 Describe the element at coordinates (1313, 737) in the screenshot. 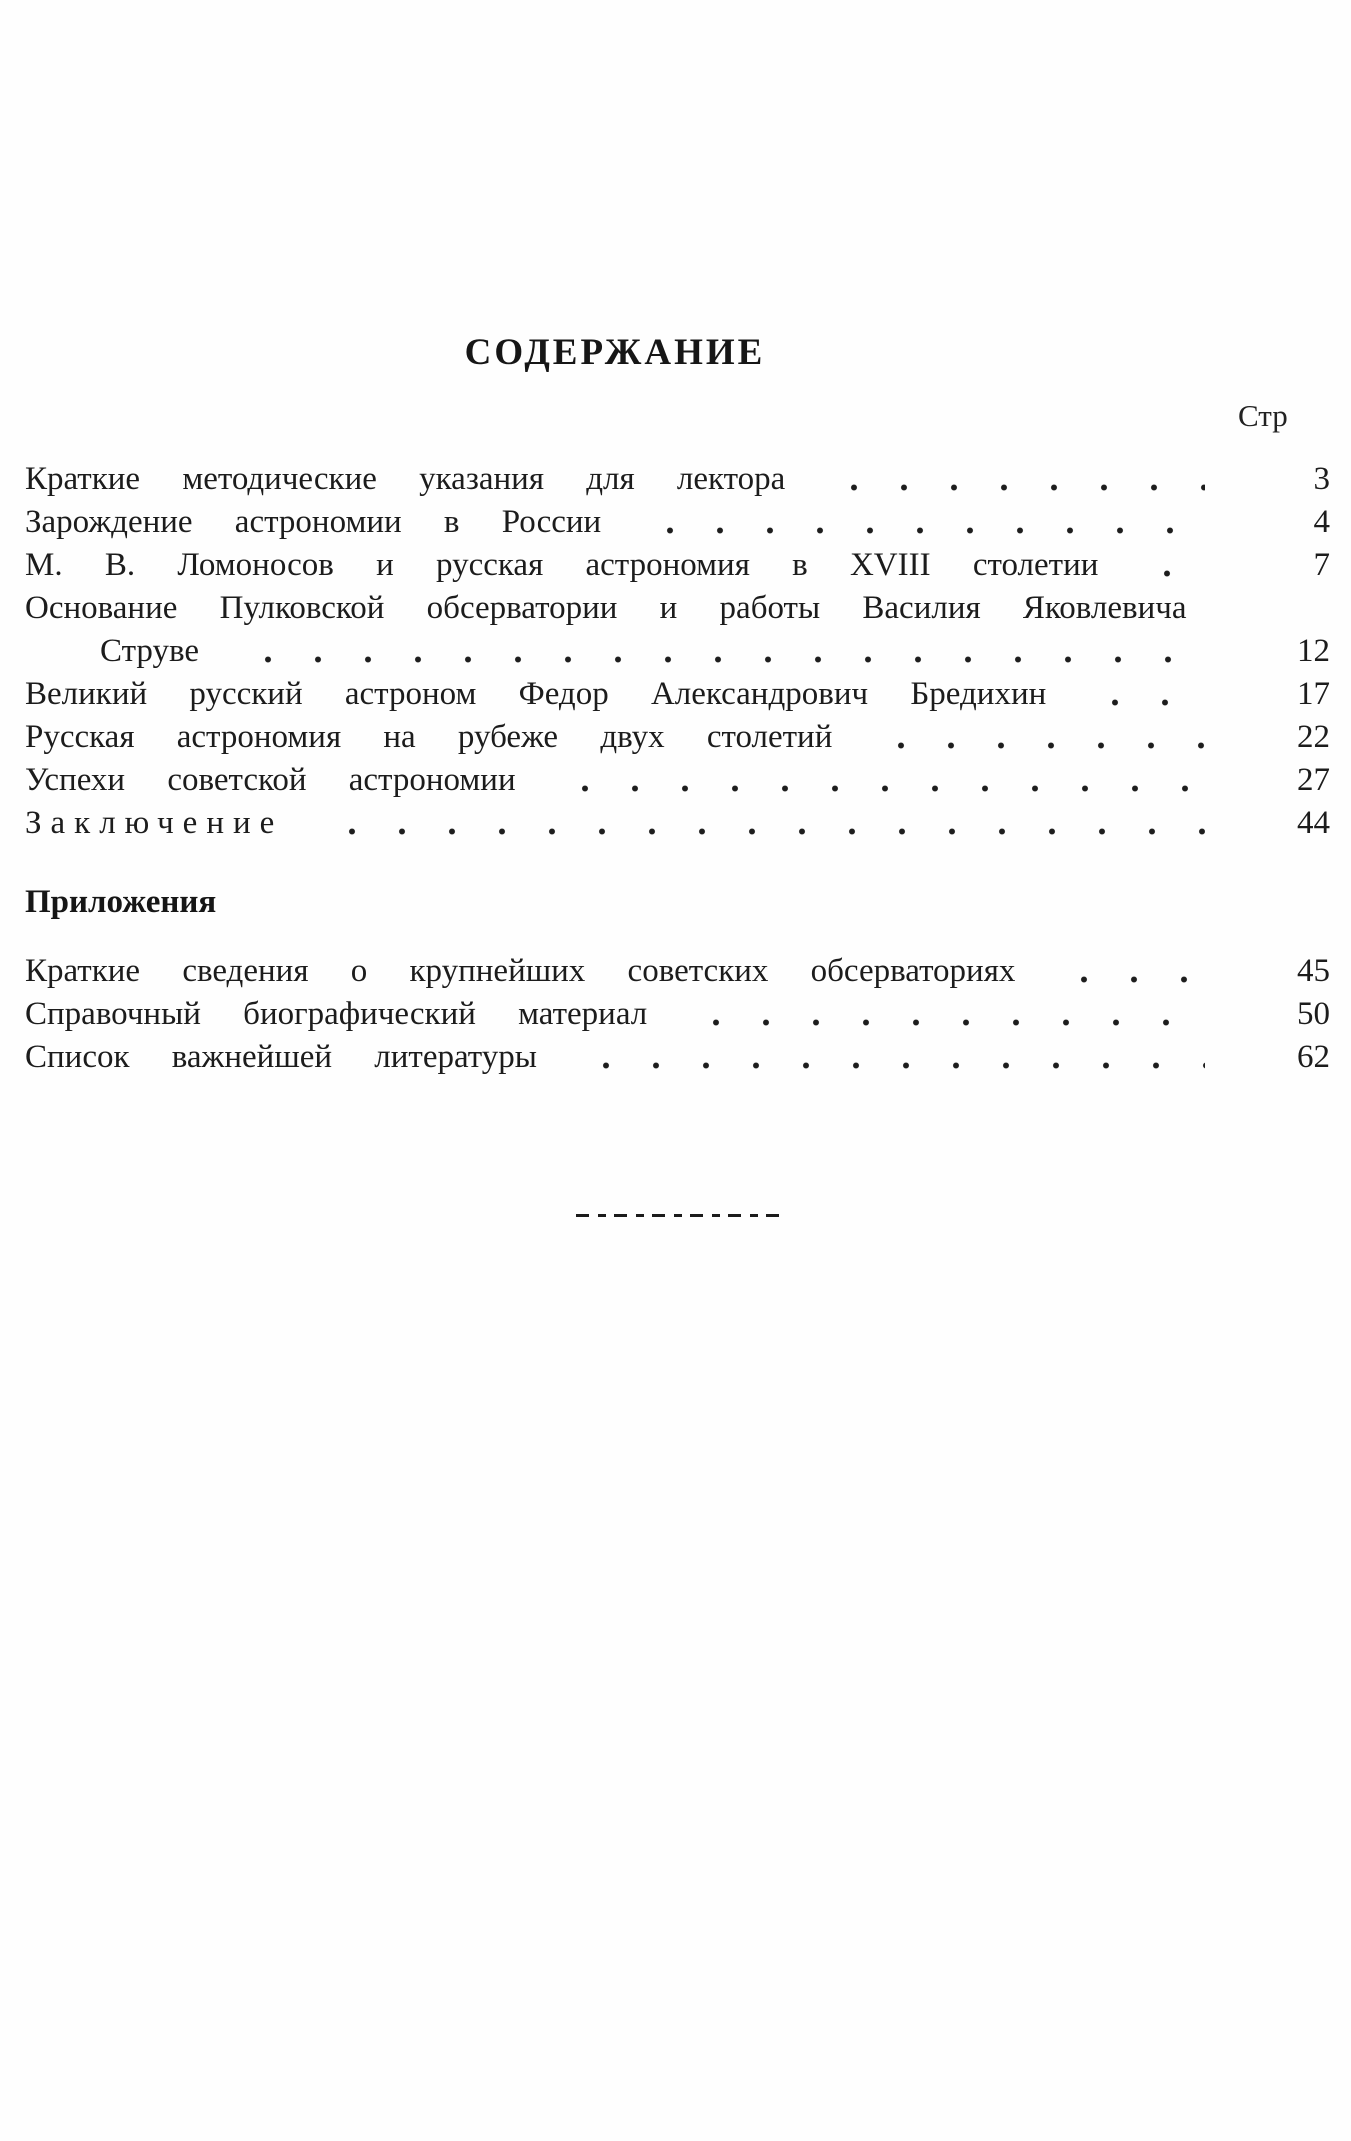

I see `toc-entry-page: 22` at that location.